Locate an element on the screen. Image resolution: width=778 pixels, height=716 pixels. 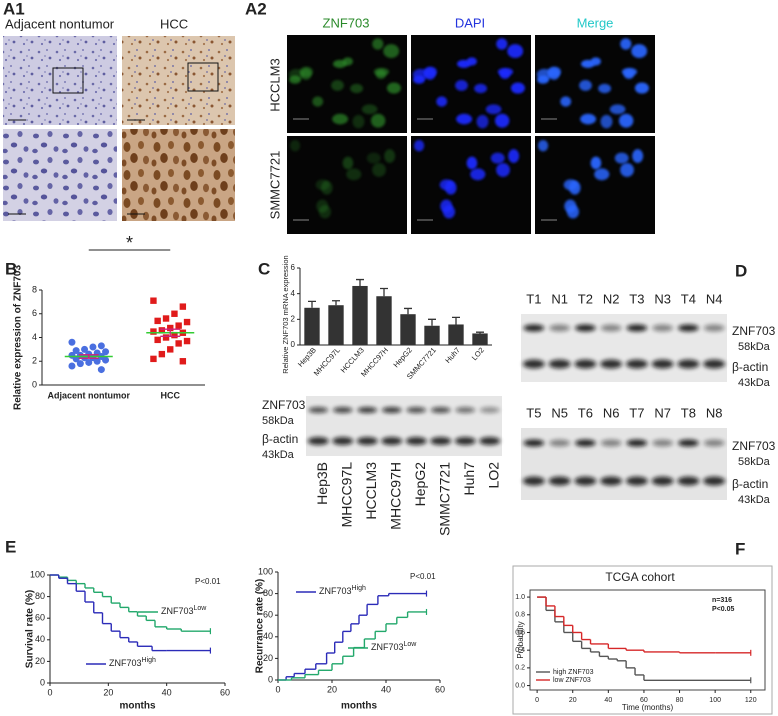
lane-label: N2 is located at coordinates (611, 298).